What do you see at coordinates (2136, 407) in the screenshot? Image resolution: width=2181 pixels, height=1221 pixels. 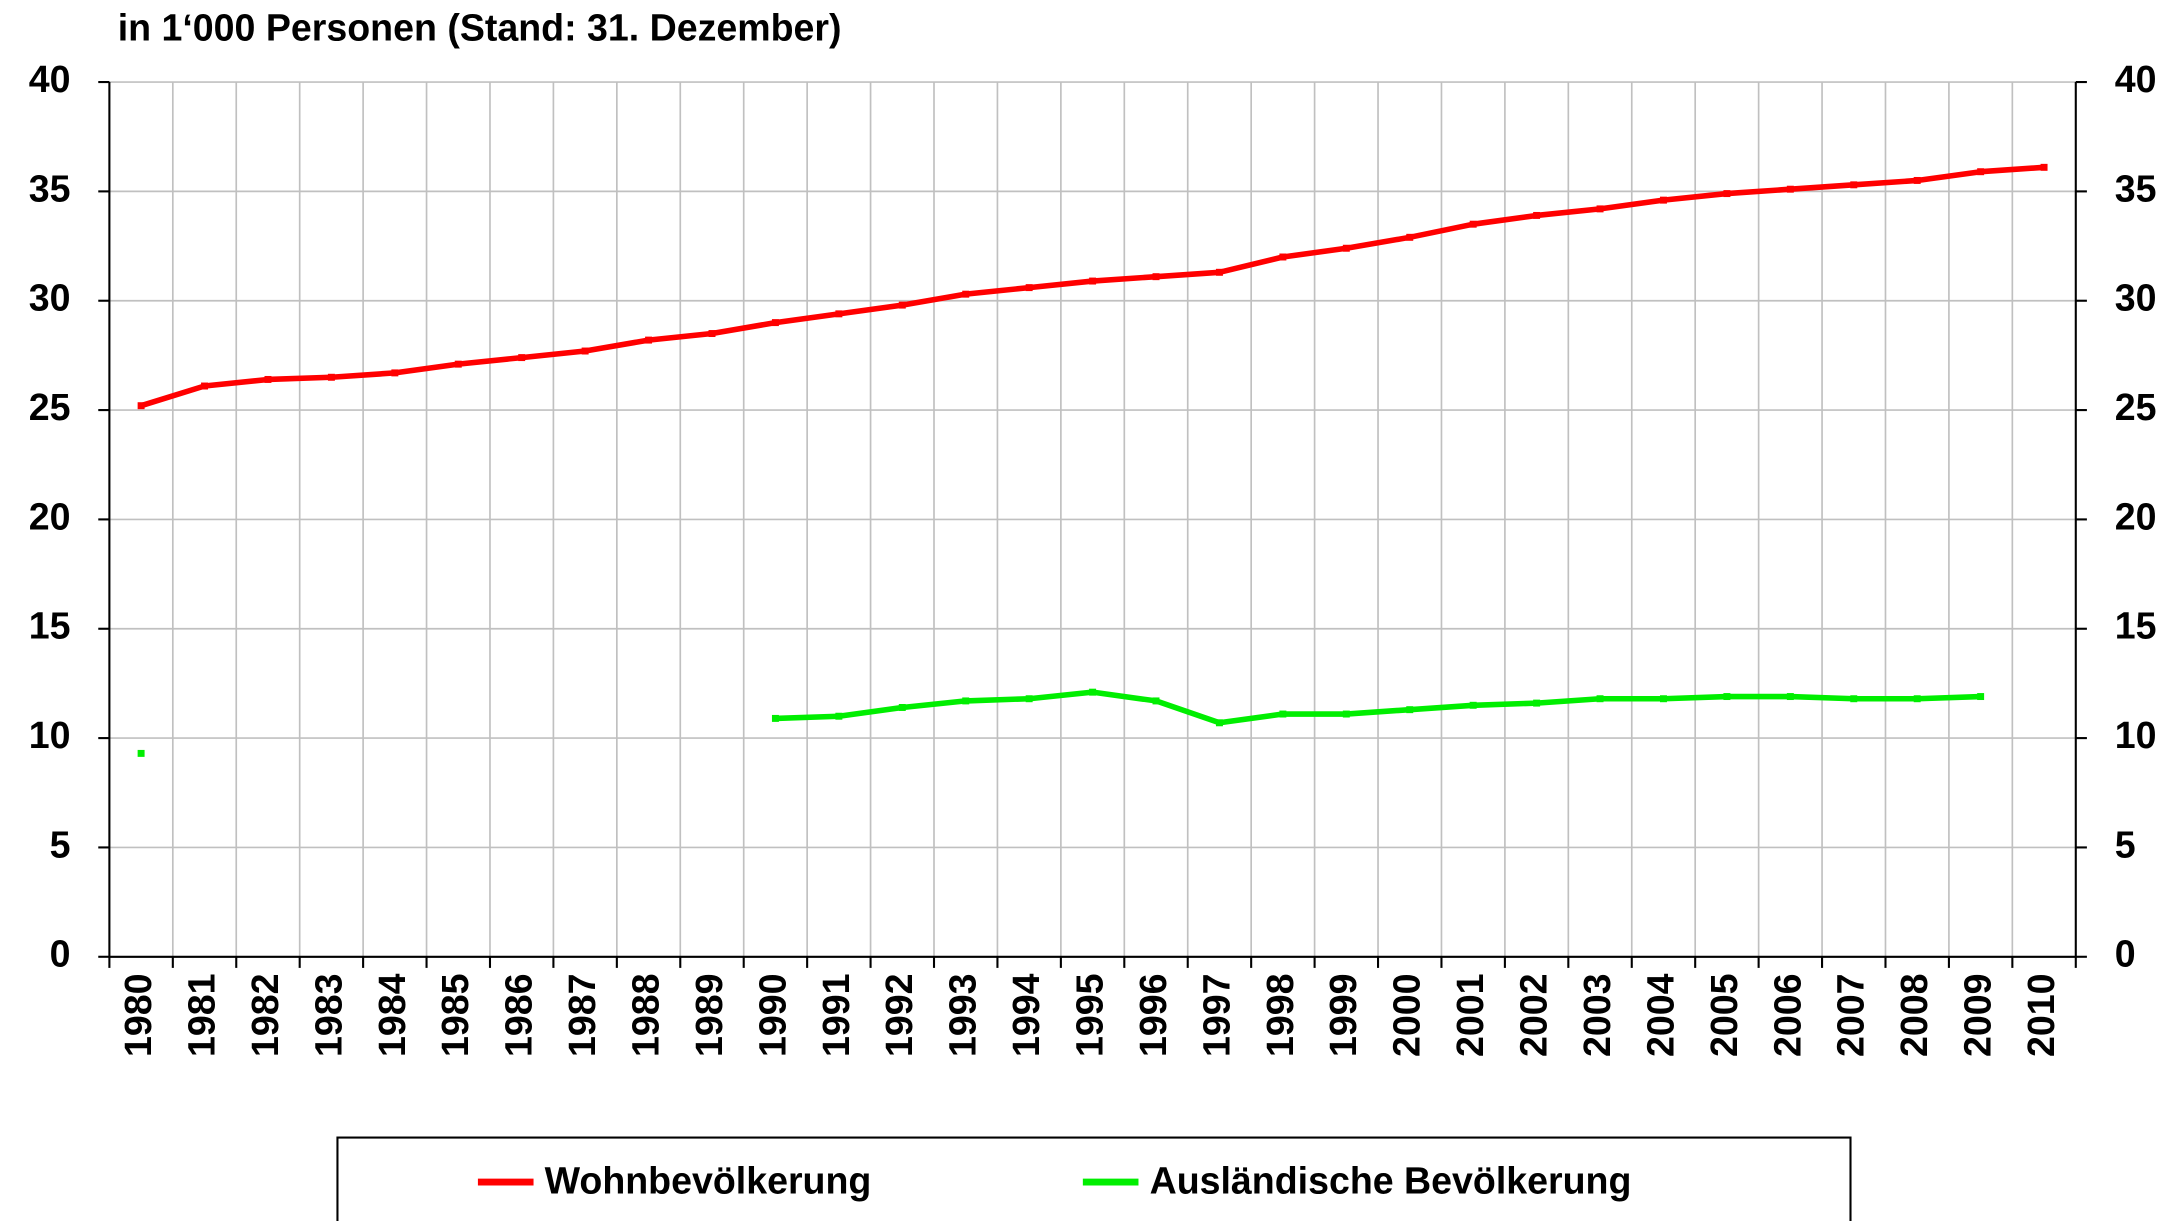 I see `y2-tick-label: 25` at bounding box center [2136, 407].